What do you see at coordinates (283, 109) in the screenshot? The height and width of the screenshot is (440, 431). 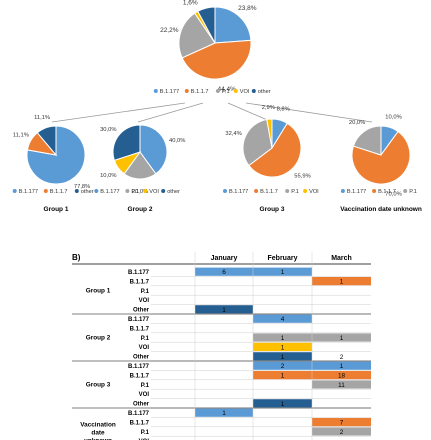 I see `pie-data-label-b-1-177: 8,8%` at bounding box center [283, 109].